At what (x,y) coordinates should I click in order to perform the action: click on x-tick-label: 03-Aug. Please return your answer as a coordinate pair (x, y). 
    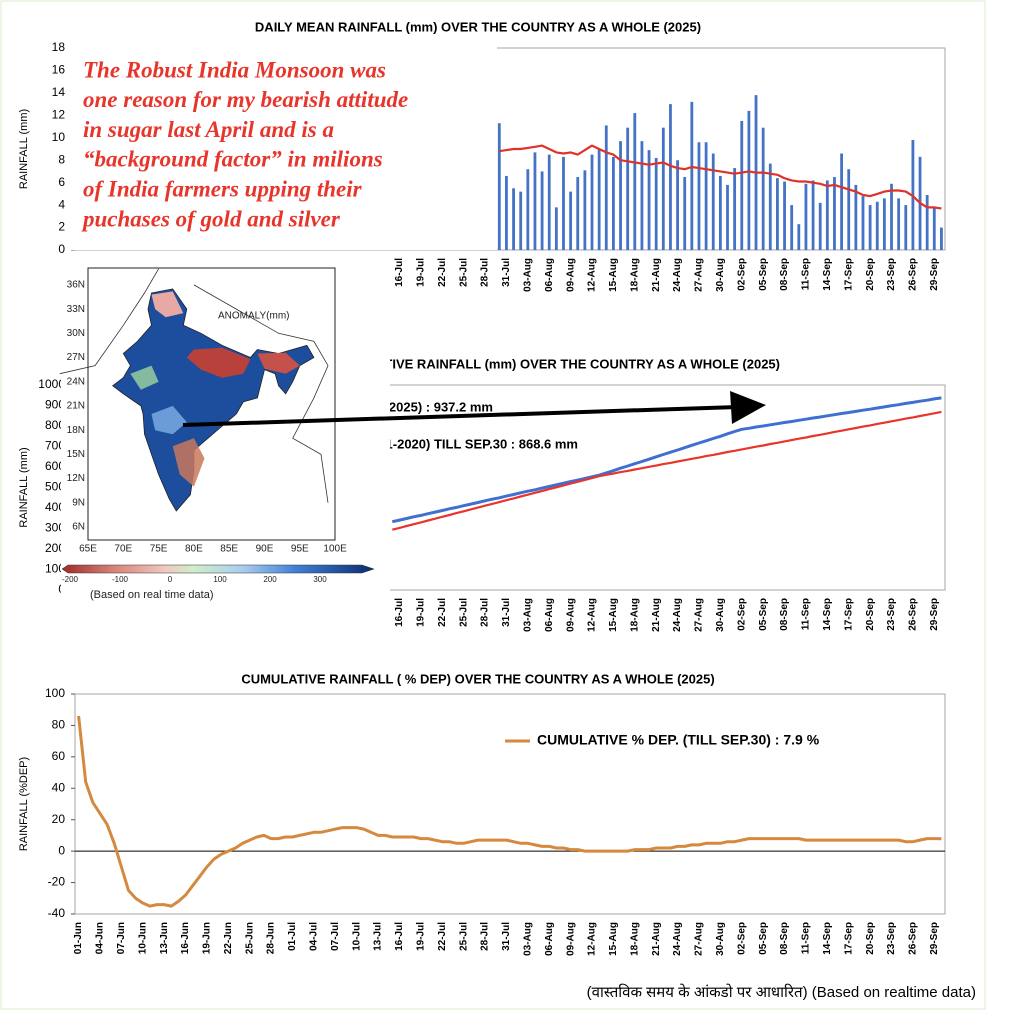
    Looking at the image, I should click on (527, 939).